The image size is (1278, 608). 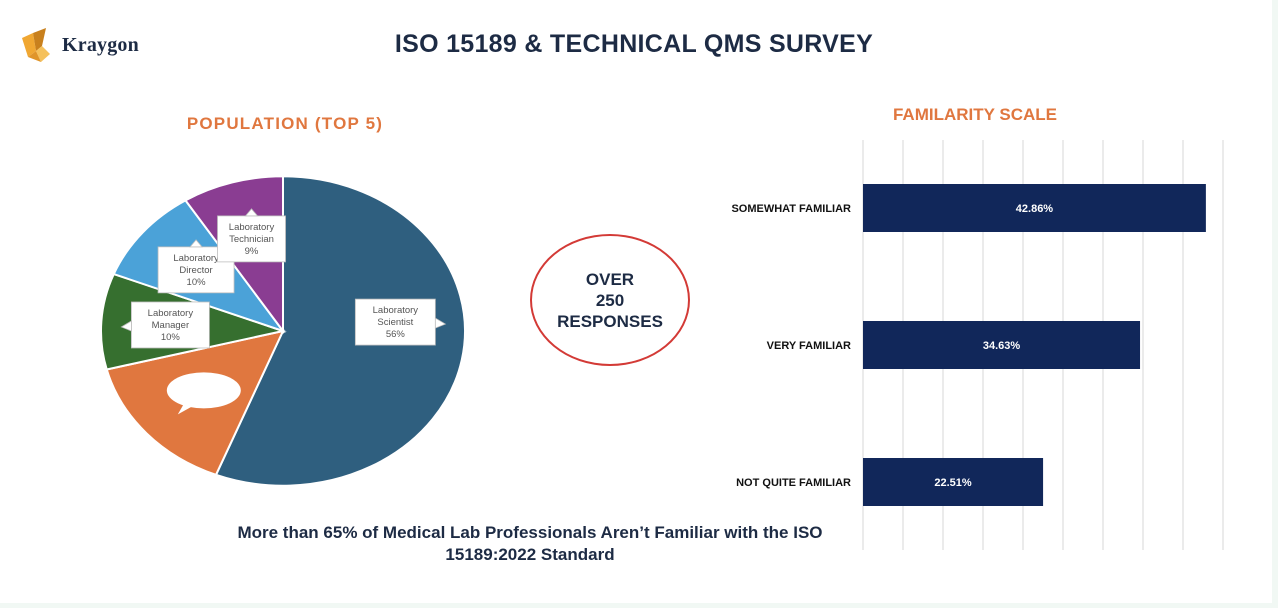 I want to click on bar-value-label: 22.51%, so click(x=953, y=483).